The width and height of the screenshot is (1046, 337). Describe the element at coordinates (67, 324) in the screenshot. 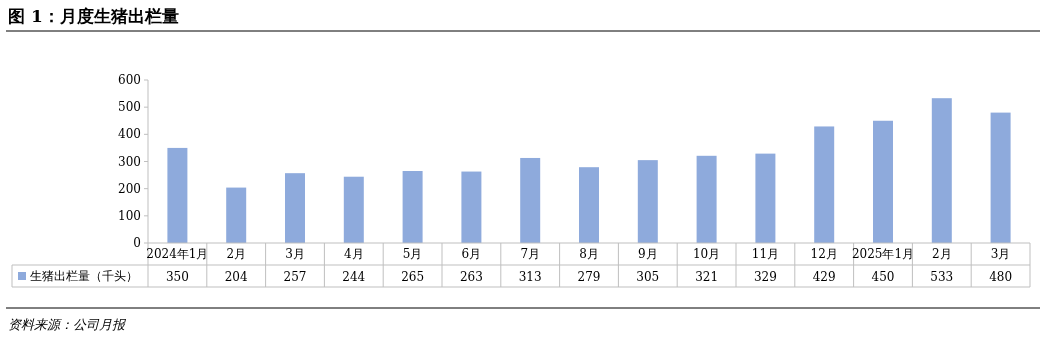

I see `text: 资料来源：公司月报` at that location.